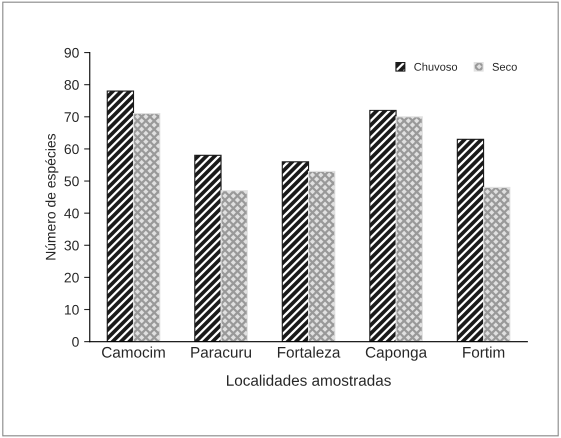 The width and height of the screenshot is (561, 438). Describe the element at coordinates (71, 309) in the screenshot. I see `y-tick-label: 10` at that location.